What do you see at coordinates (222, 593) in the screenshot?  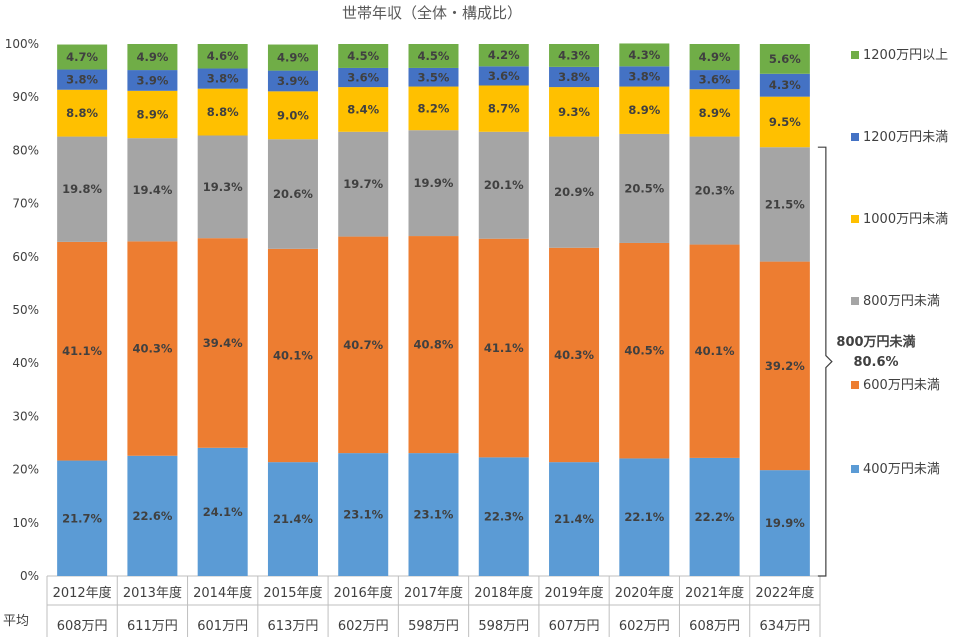 I see `x-tick-label: 2014年度` at bounding box center [222, 593].